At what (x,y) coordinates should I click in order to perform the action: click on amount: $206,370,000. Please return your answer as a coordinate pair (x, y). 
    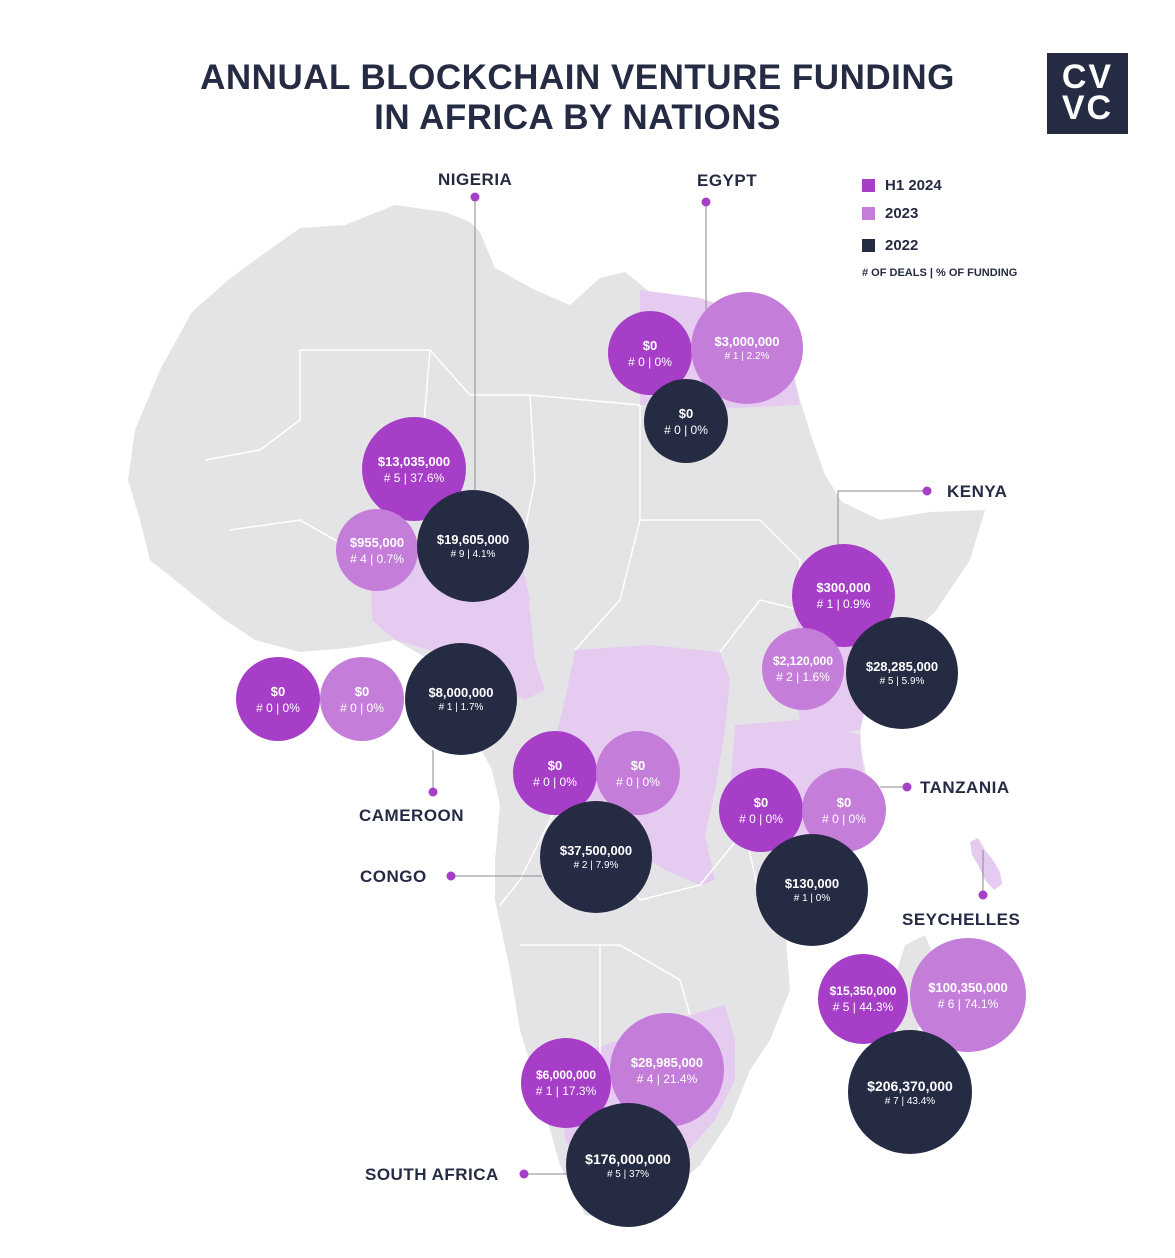
    Looking at the image, I should click on (910, 1085).